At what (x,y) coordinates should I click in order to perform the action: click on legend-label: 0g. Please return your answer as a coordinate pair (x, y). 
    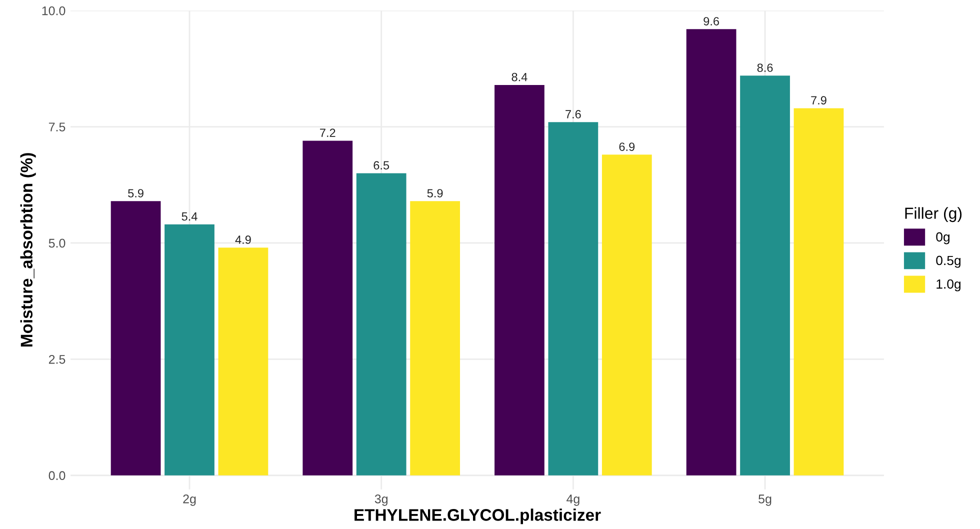
    Looking at the image, I should click on (943, 238).